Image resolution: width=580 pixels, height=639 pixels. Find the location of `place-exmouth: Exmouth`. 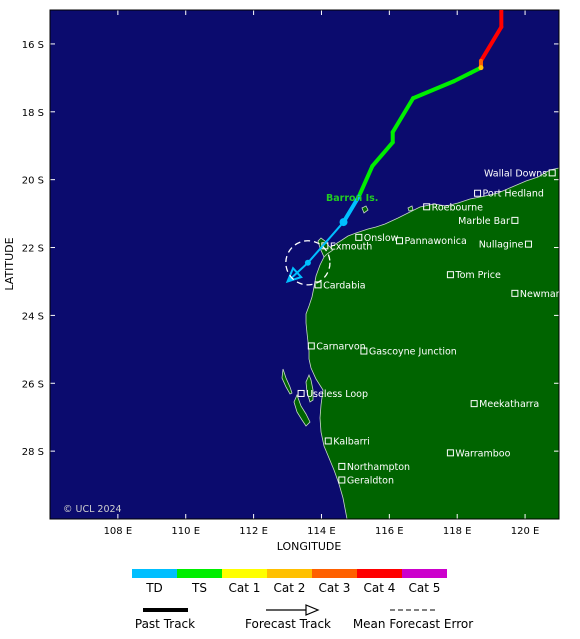

place-exmouth: Exmouth is located at coordinates (346, 246).